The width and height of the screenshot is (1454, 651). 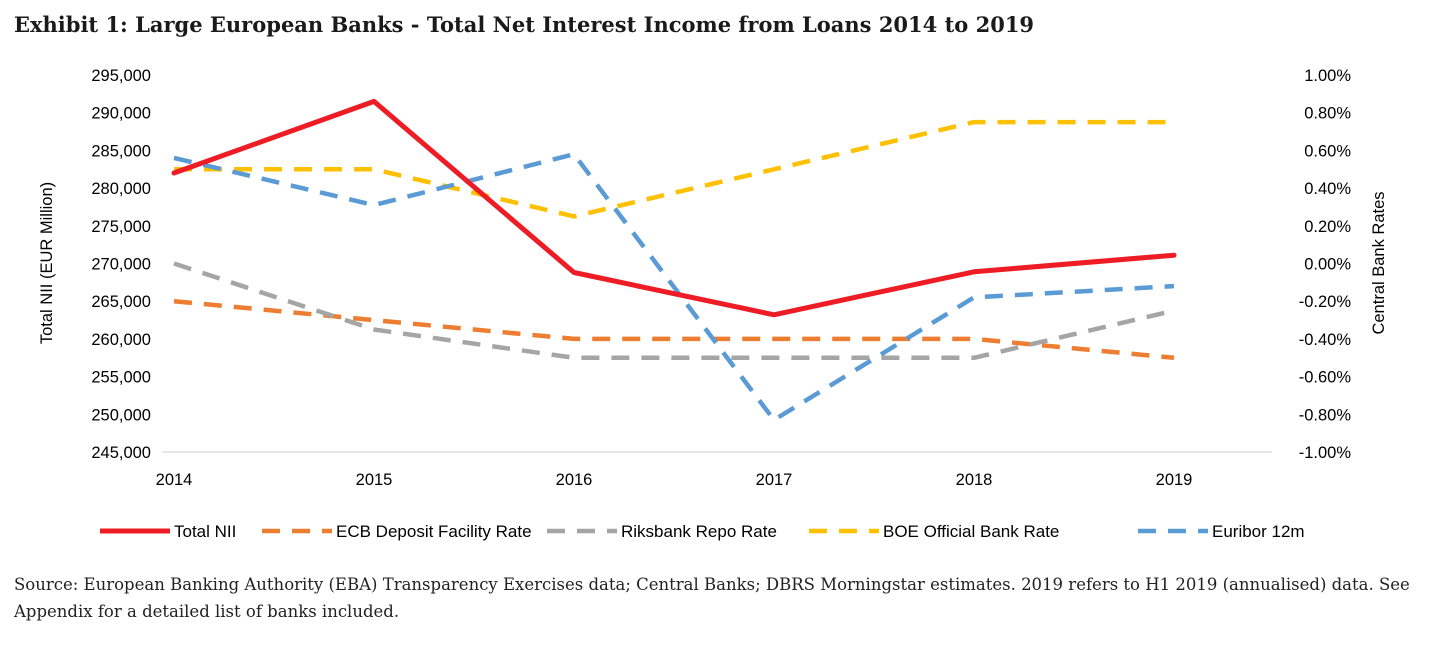 I want to click on x-tick-label: 2014, so click(x=174, y=480).